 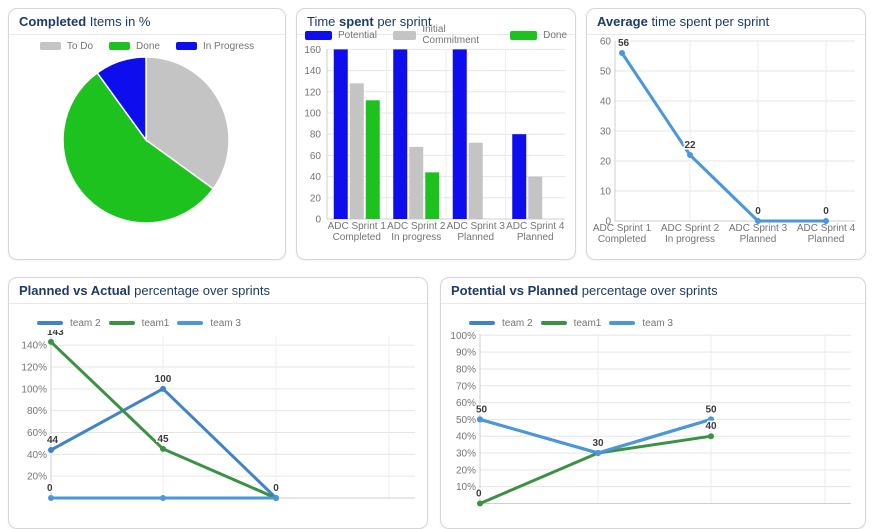 I want to click on line-legend: team 2 team1 team 3, so click(x=653, y=323).